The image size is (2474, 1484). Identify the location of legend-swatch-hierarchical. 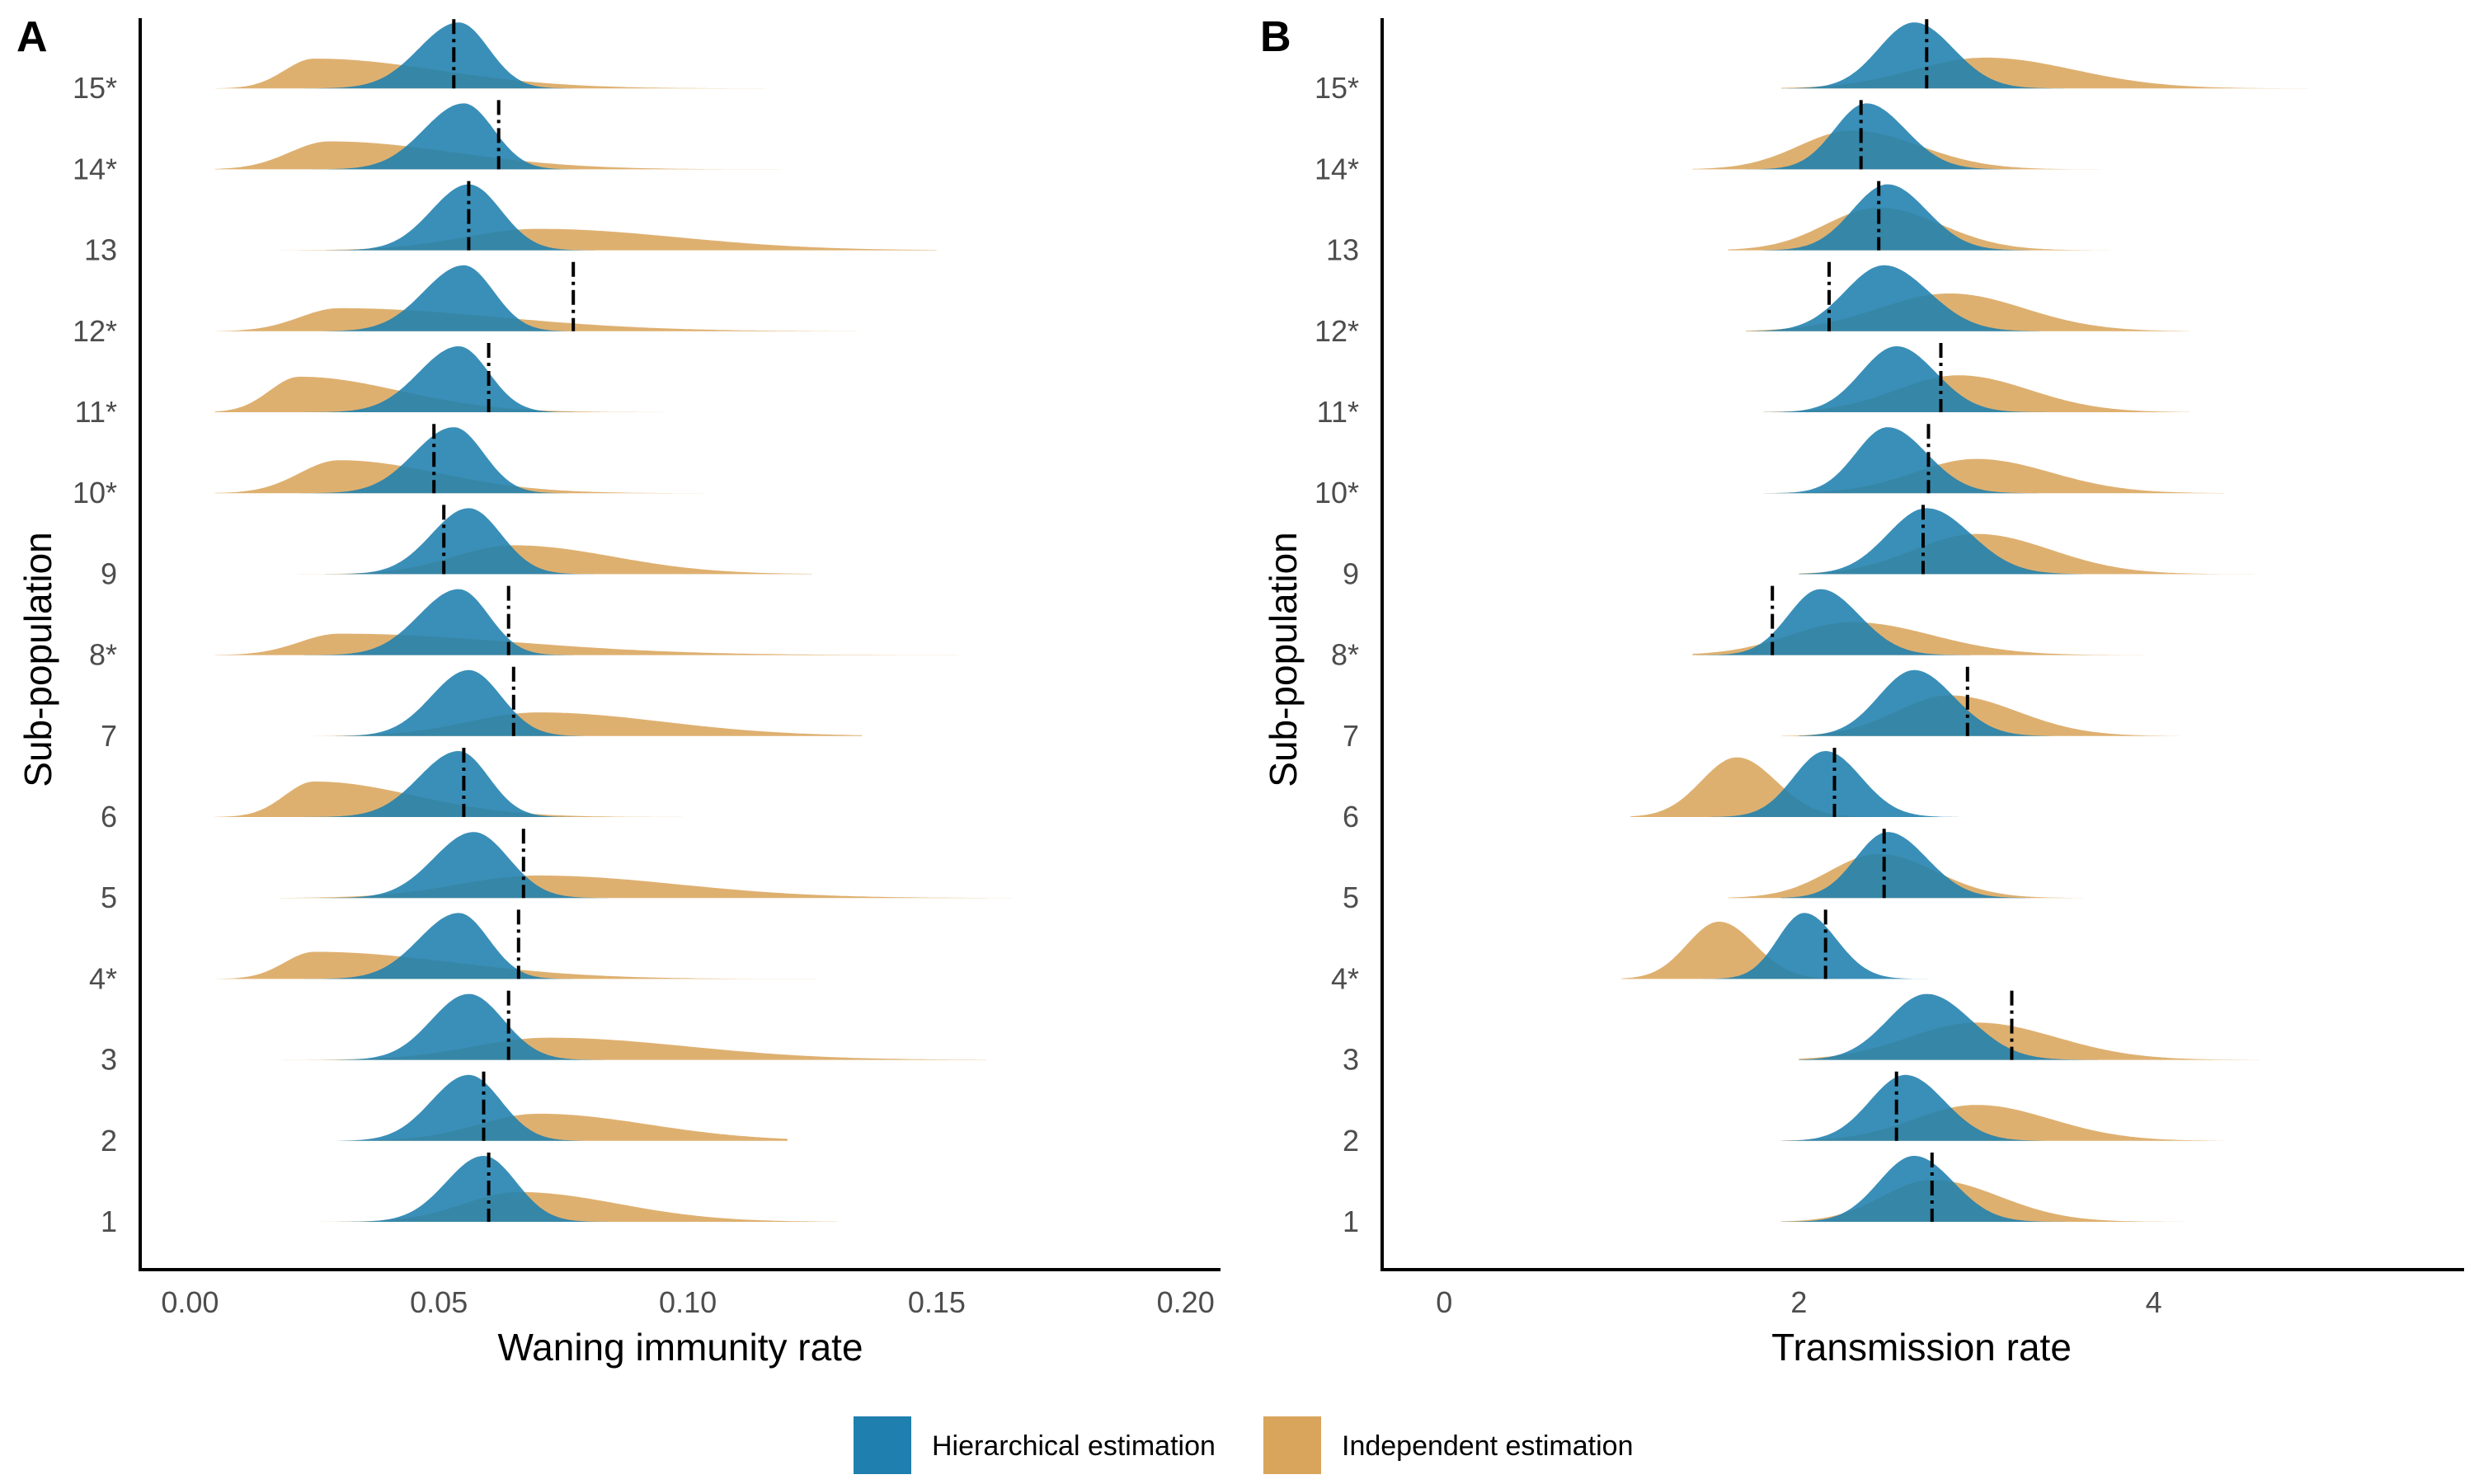
(882, 1445).